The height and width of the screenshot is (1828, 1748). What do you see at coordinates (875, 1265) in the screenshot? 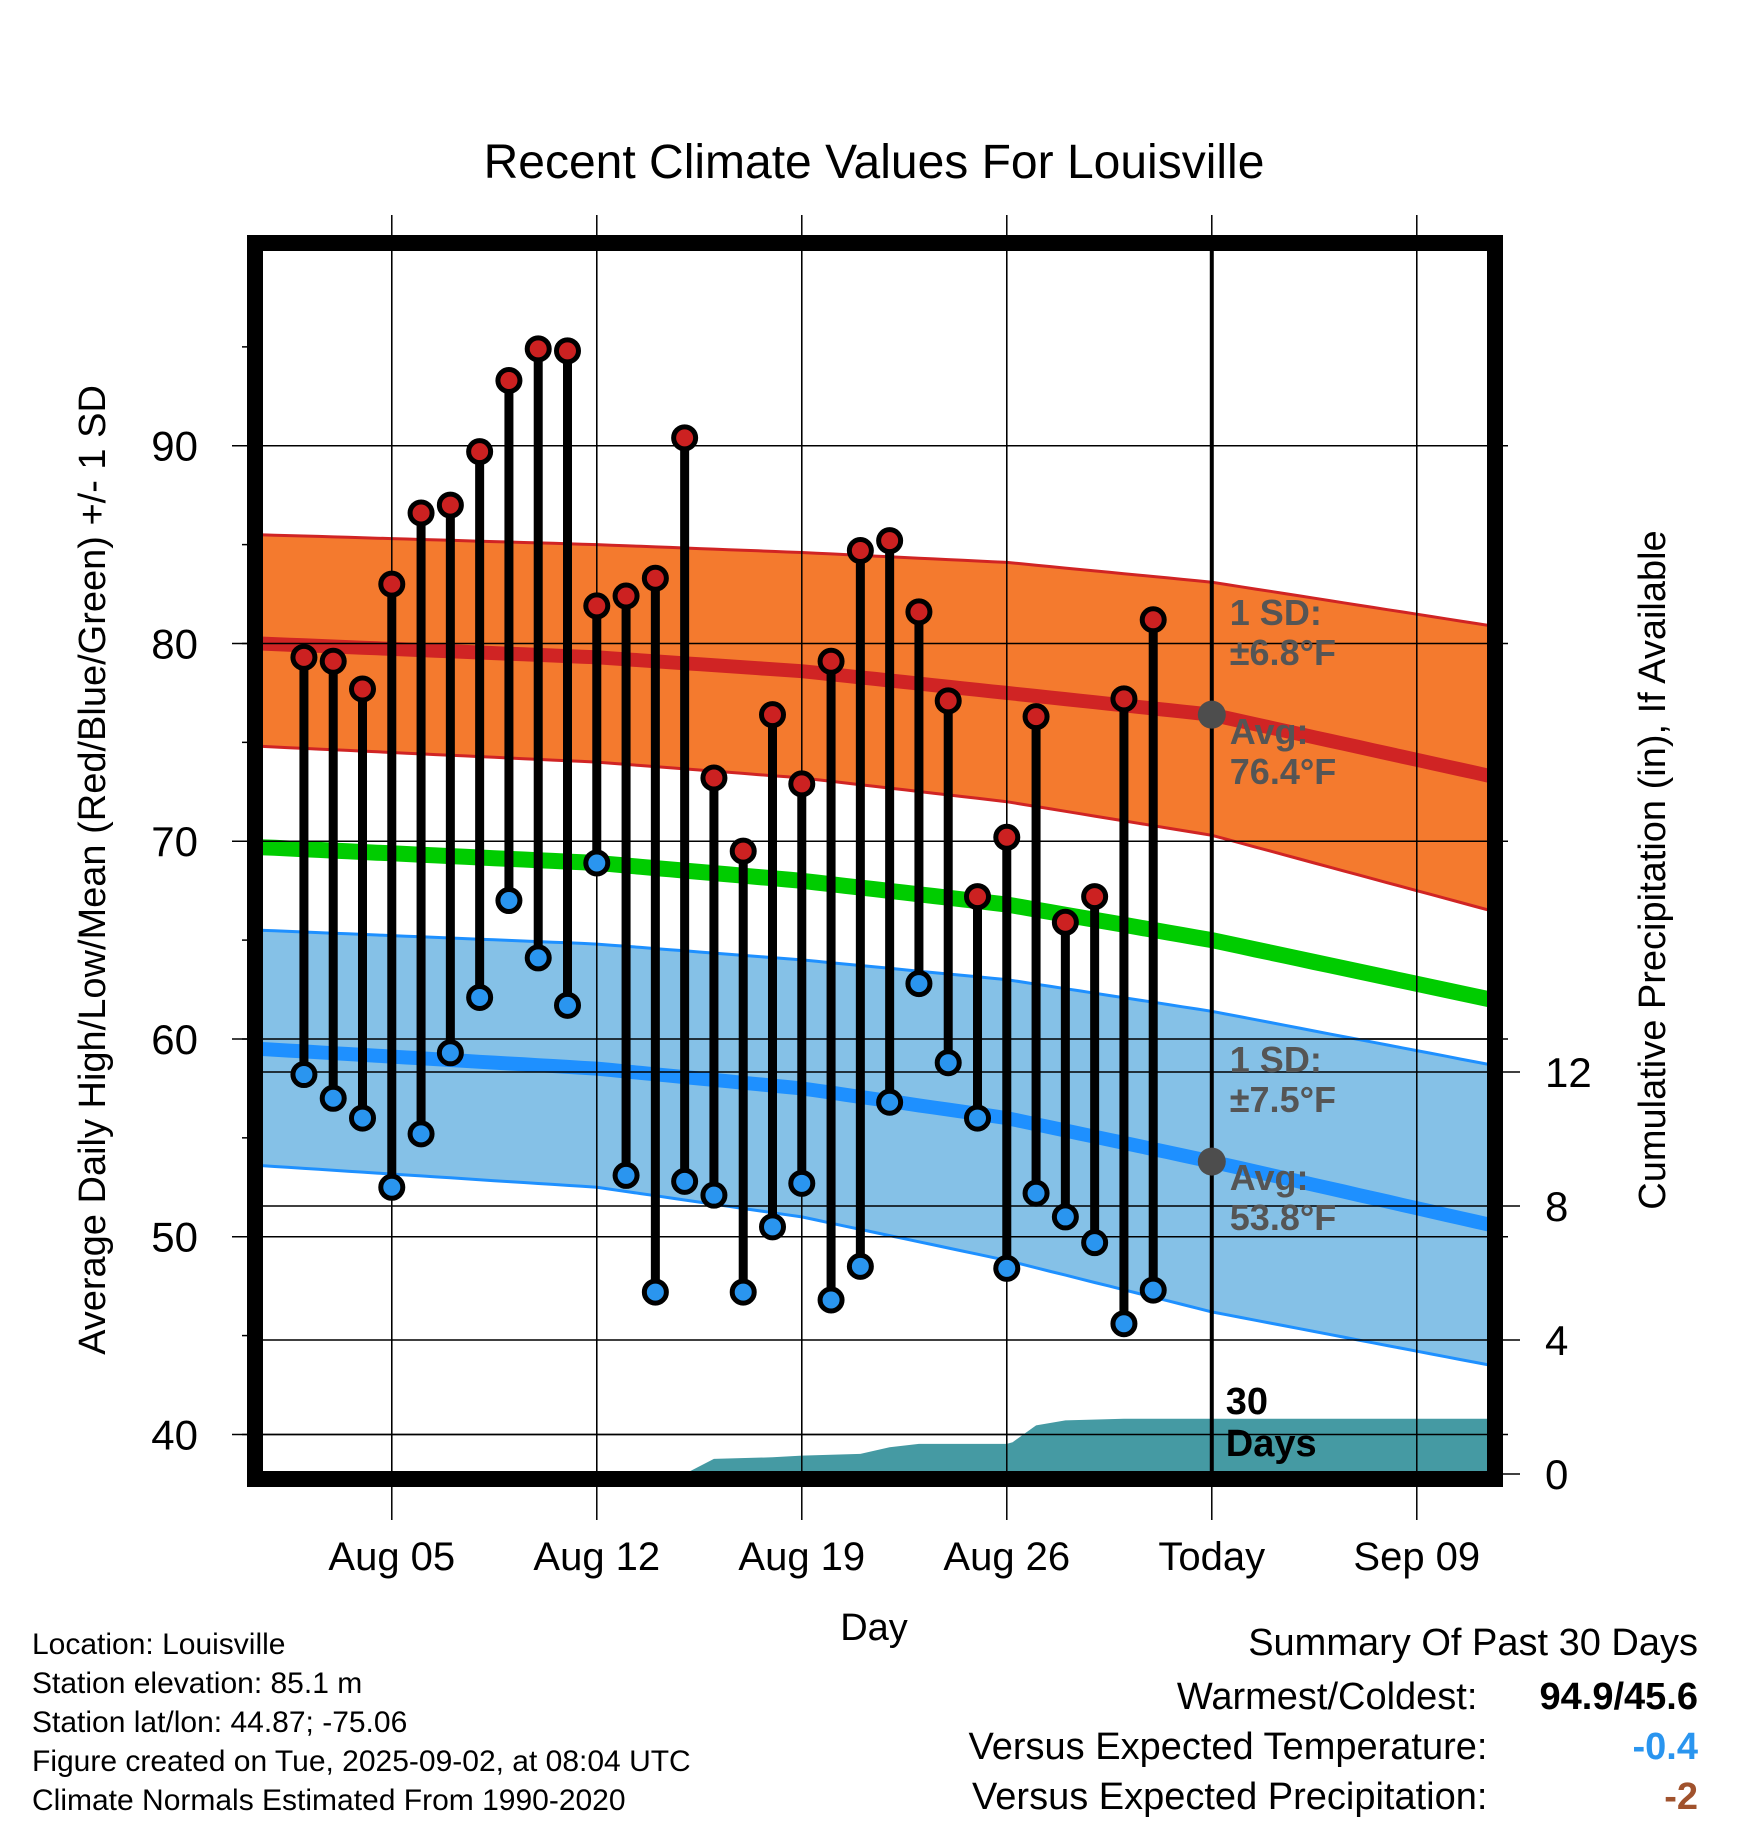
I see `low-band-lower-edge` at bounding box center [875, 1265].